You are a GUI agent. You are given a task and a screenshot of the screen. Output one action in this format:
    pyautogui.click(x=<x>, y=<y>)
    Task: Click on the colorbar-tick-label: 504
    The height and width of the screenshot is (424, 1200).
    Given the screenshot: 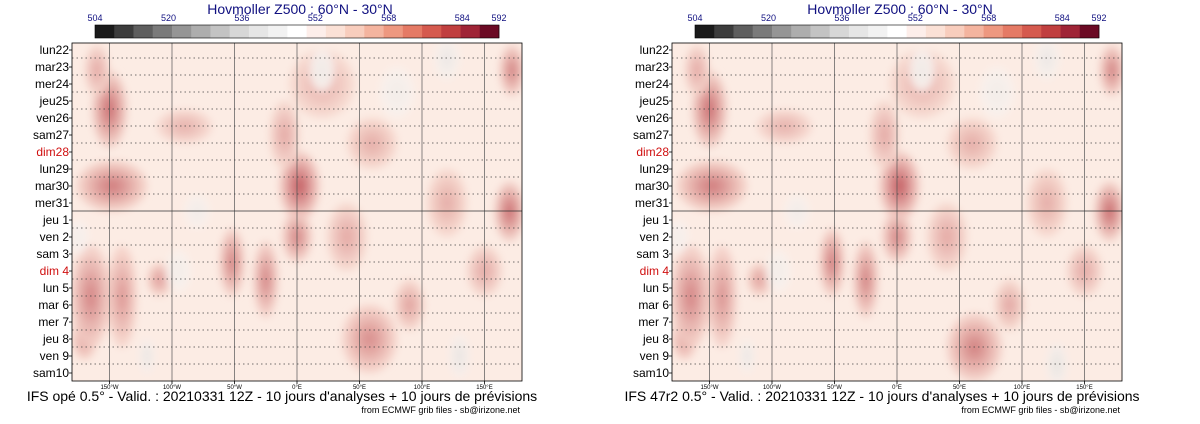 What is the action you would take?
    pyautogui.click(x=694, y=18)
    